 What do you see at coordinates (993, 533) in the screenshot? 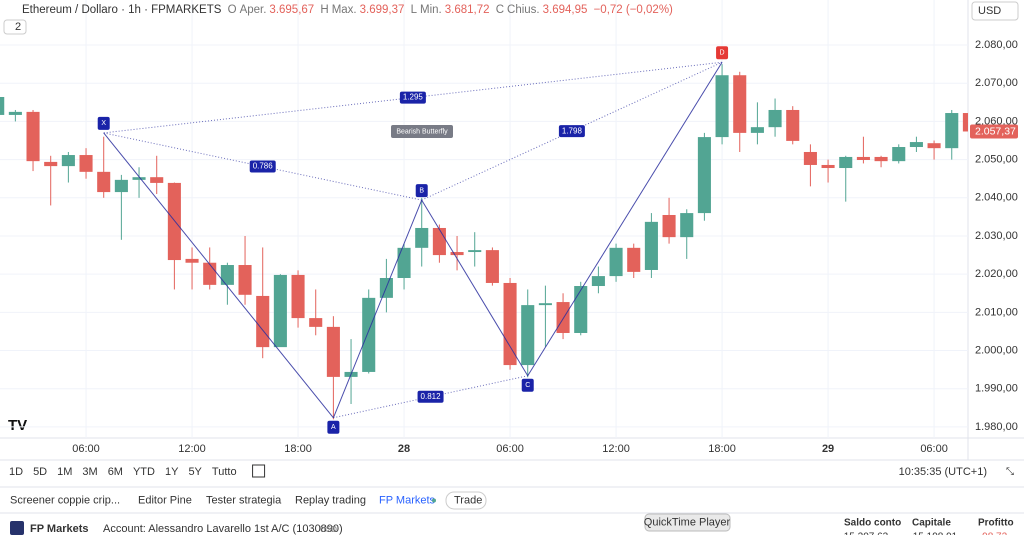
I see `account-val: -98,72` at bounding box center [993, 533].